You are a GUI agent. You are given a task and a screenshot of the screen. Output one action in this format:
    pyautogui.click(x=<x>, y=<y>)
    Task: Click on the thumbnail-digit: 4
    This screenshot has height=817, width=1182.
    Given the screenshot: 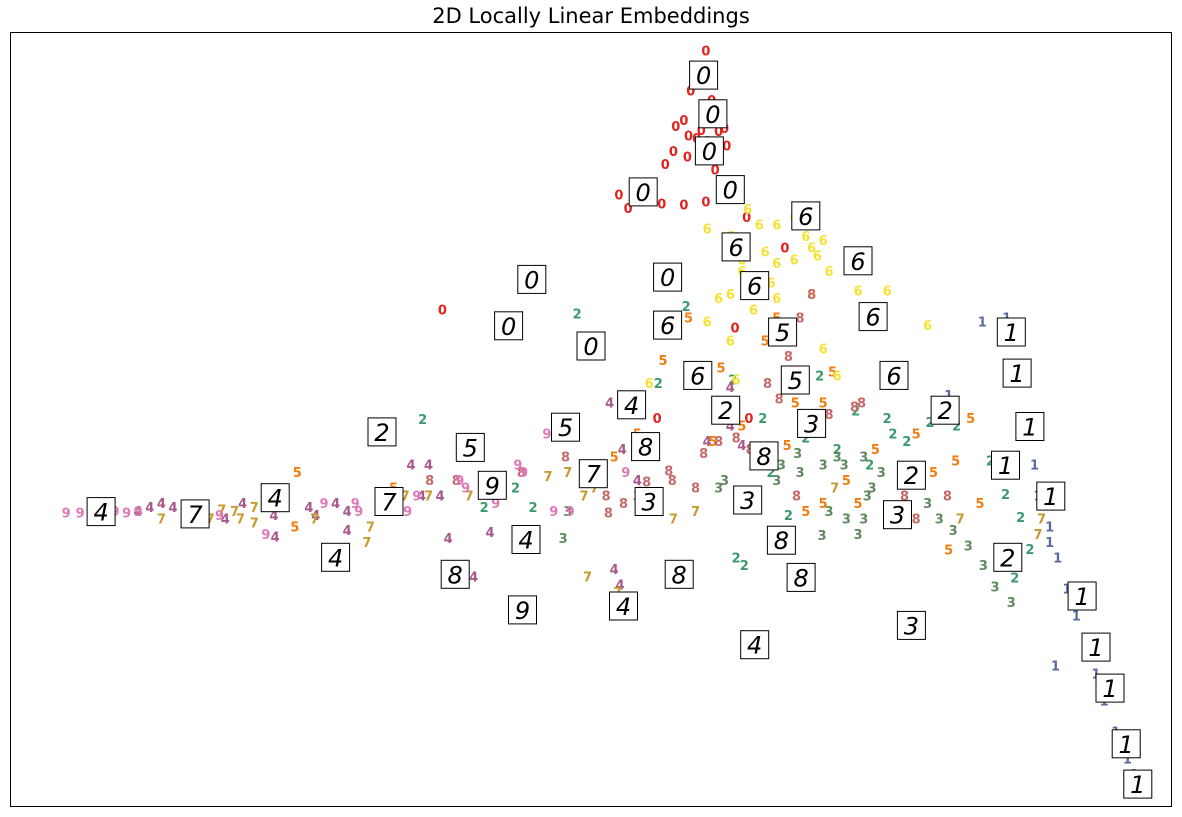 What is the action you would take?
    pyautogui.click(x=335, y=558)
    